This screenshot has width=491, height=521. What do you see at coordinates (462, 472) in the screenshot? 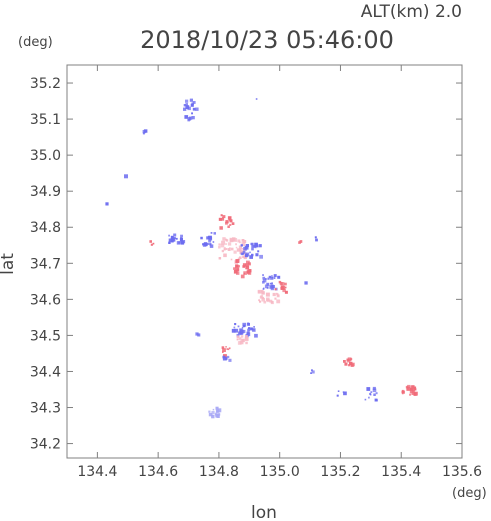
I see `x-tick-label: 135.6` at bounding box center [462, 472].